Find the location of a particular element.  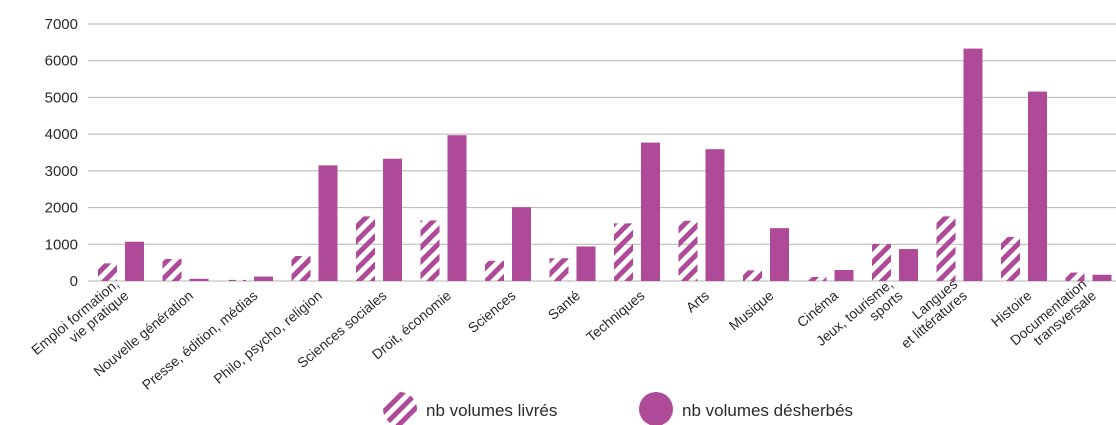

x-category-label: Presse, édition, médias is located at coordinates (200, 340).